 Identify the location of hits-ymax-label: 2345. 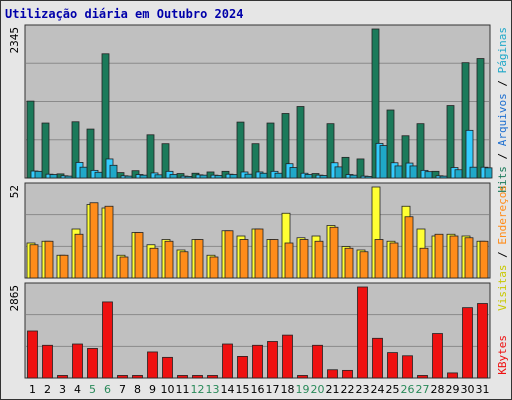
(14, 40).